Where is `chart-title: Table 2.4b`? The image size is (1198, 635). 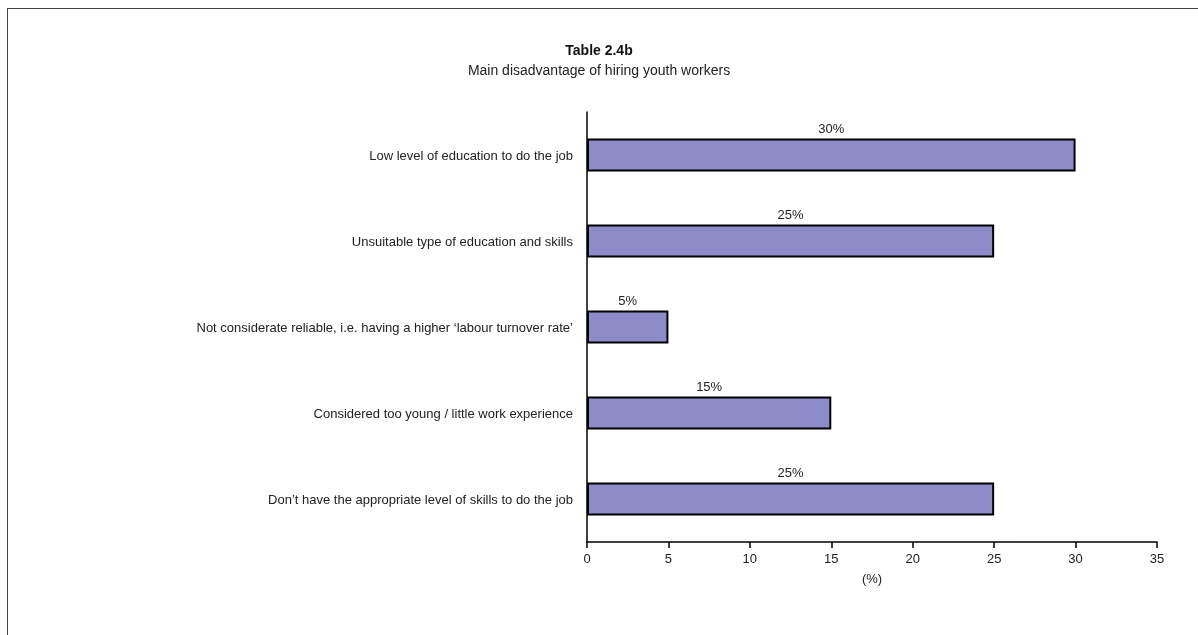
chart-title: Table 2.4b is located at coordinates (599, 50).